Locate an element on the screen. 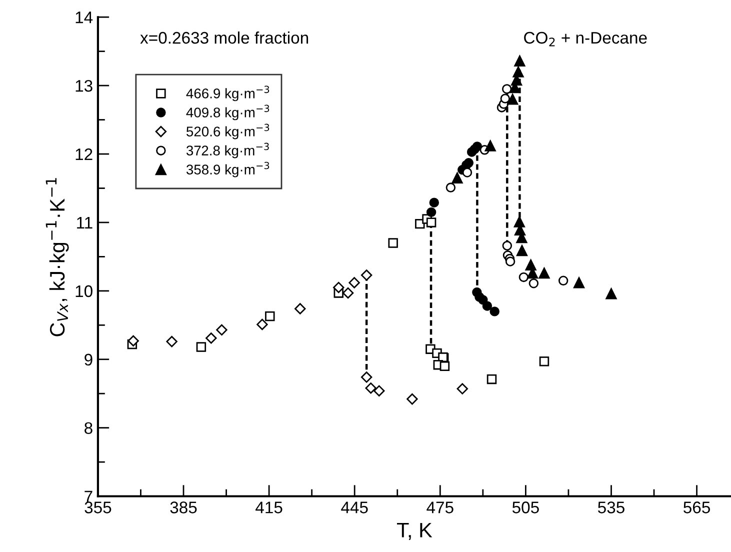 Image resolution: width=731 pixels, height=552 pixels. y-tick-label: 12 is located at coordinates (84, 154).